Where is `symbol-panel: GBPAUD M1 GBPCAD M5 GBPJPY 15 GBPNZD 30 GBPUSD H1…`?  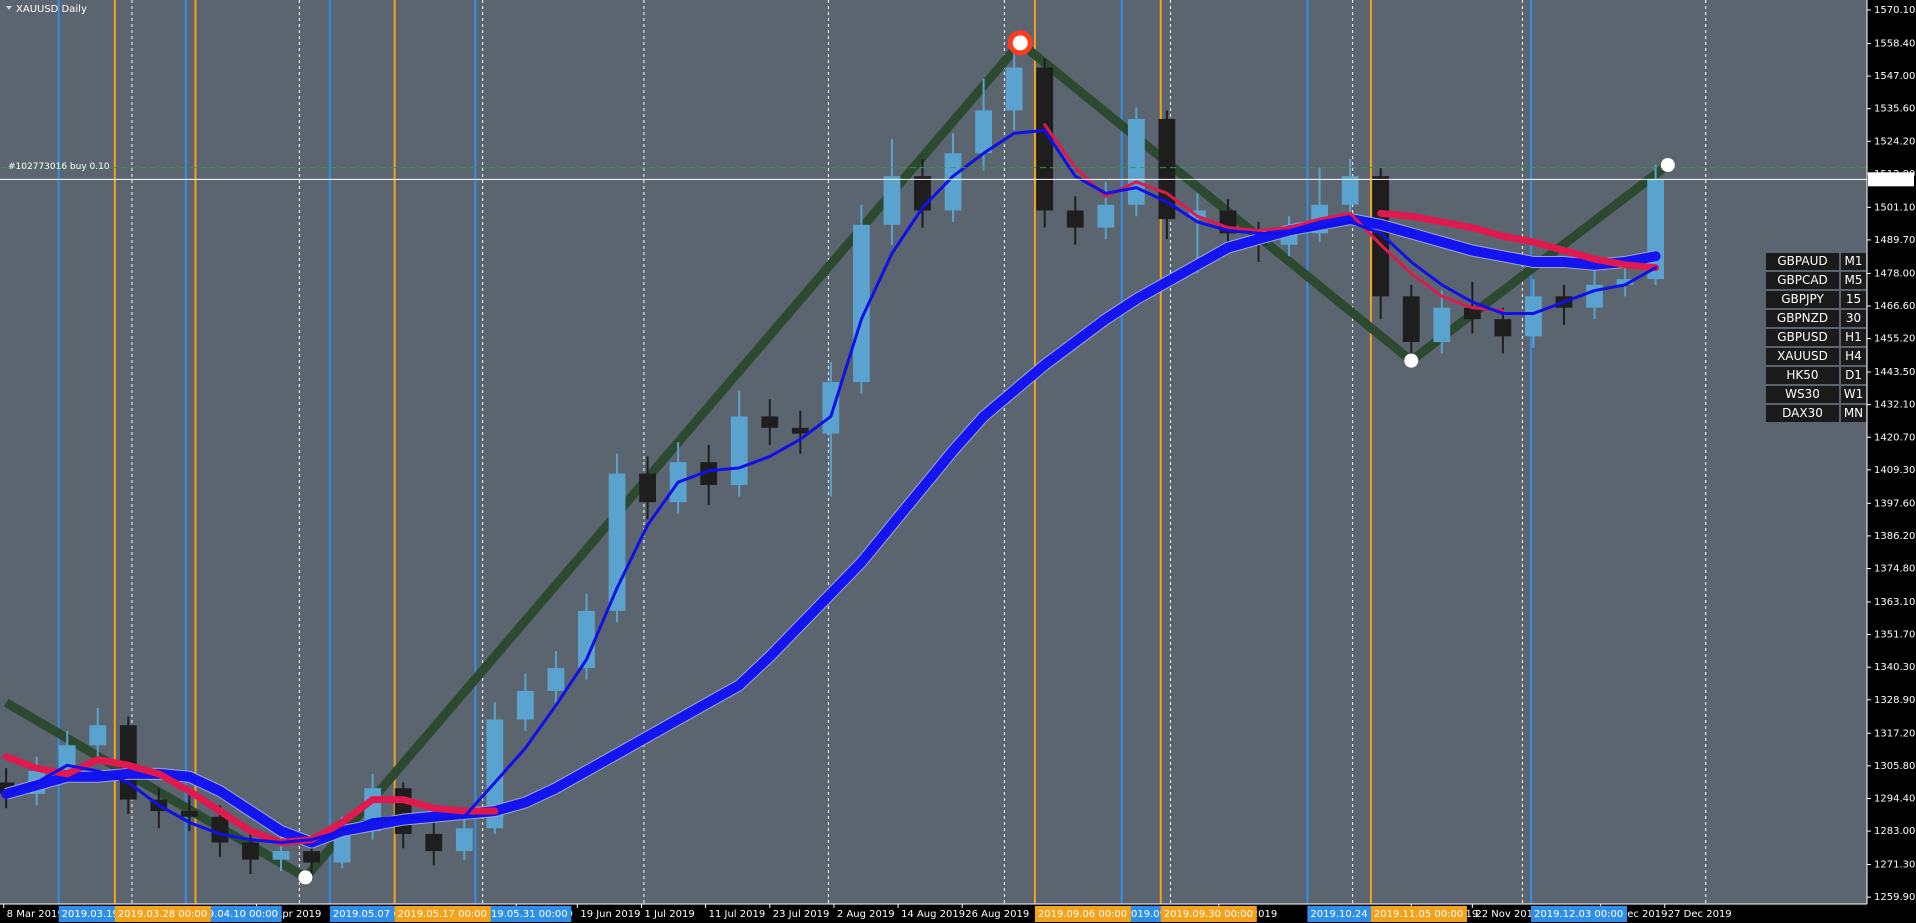 symbol-panel: GBPAUD M1 GBPCAD M5 GBPJPY 15 GBPNZD 30 GBPUSD H1… is located at coordinates (1816, 337).